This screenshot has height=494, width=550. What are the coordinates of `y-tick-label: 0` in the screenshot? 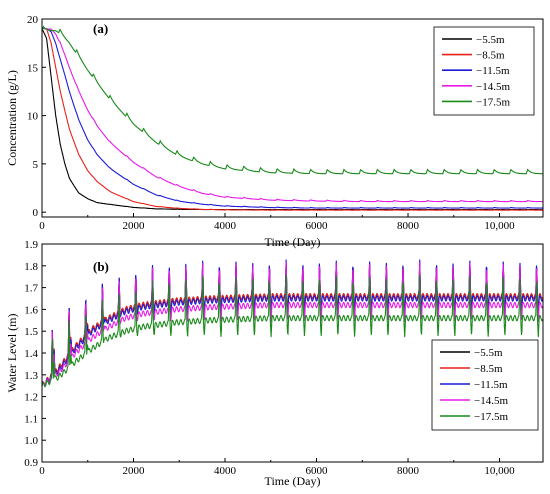 It's located at (36, 213).